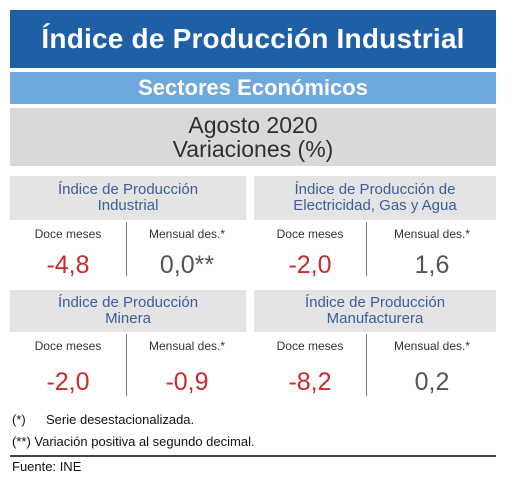 The image size is (520, 495). I want to click on period-month: Agosto 2020, so click(253, 125).